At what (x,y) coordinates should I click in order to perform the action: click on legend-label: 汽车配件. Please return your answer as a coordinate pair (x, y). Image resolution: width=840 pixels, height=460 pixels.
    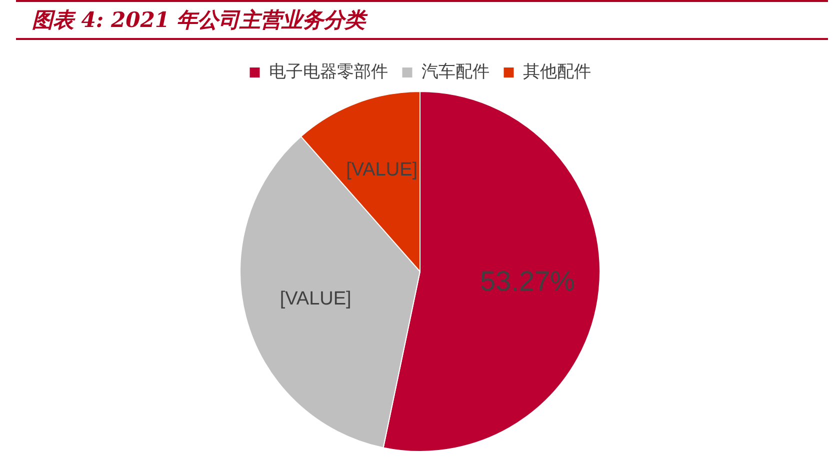
    Looking at the image, I should click on (455, 72).